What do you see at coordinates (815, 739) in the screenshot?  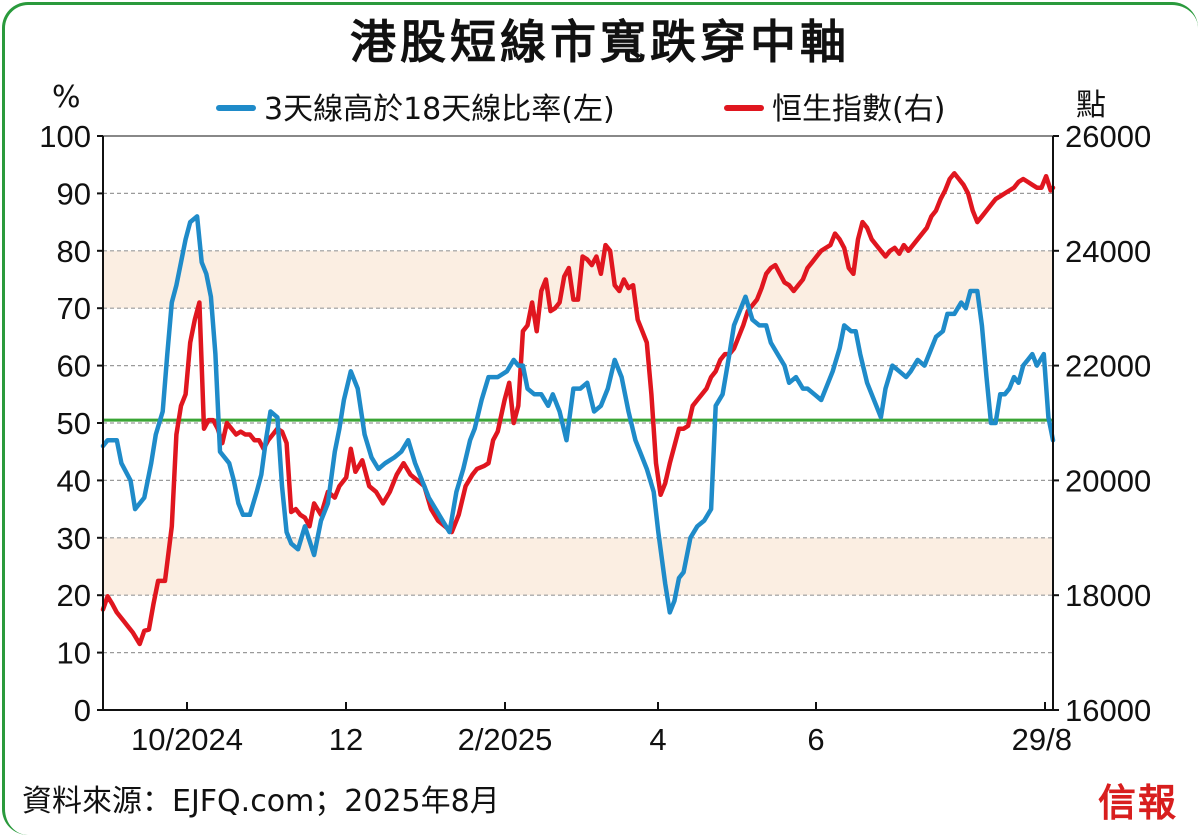 I see `x-tick-label-4: 6` at bounding box center [815, 739].